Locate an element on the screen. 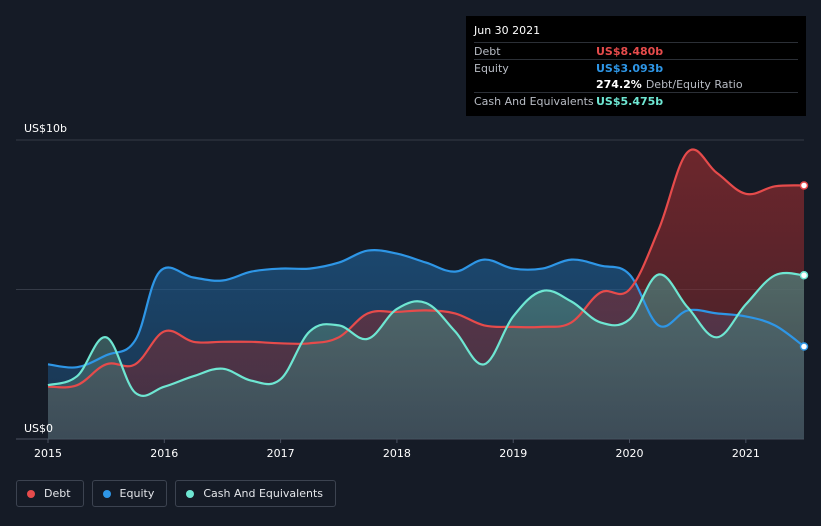  tooltip-row-equity: Equity US$3.093b is located at coordinates (636, 67).